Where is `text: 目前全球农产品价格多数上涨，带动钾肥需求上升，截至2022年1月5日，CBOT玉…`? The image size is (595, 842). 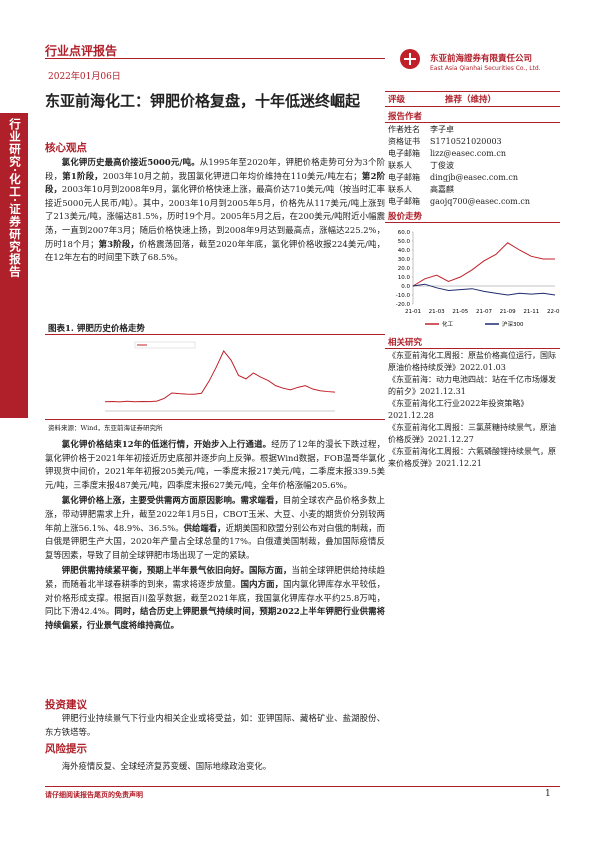 text: 目前全球农产品价格多数上涨，带动钾肥需求上升，截至2022年1月5日，CBOT玉… is located at coordinates (215, 514).